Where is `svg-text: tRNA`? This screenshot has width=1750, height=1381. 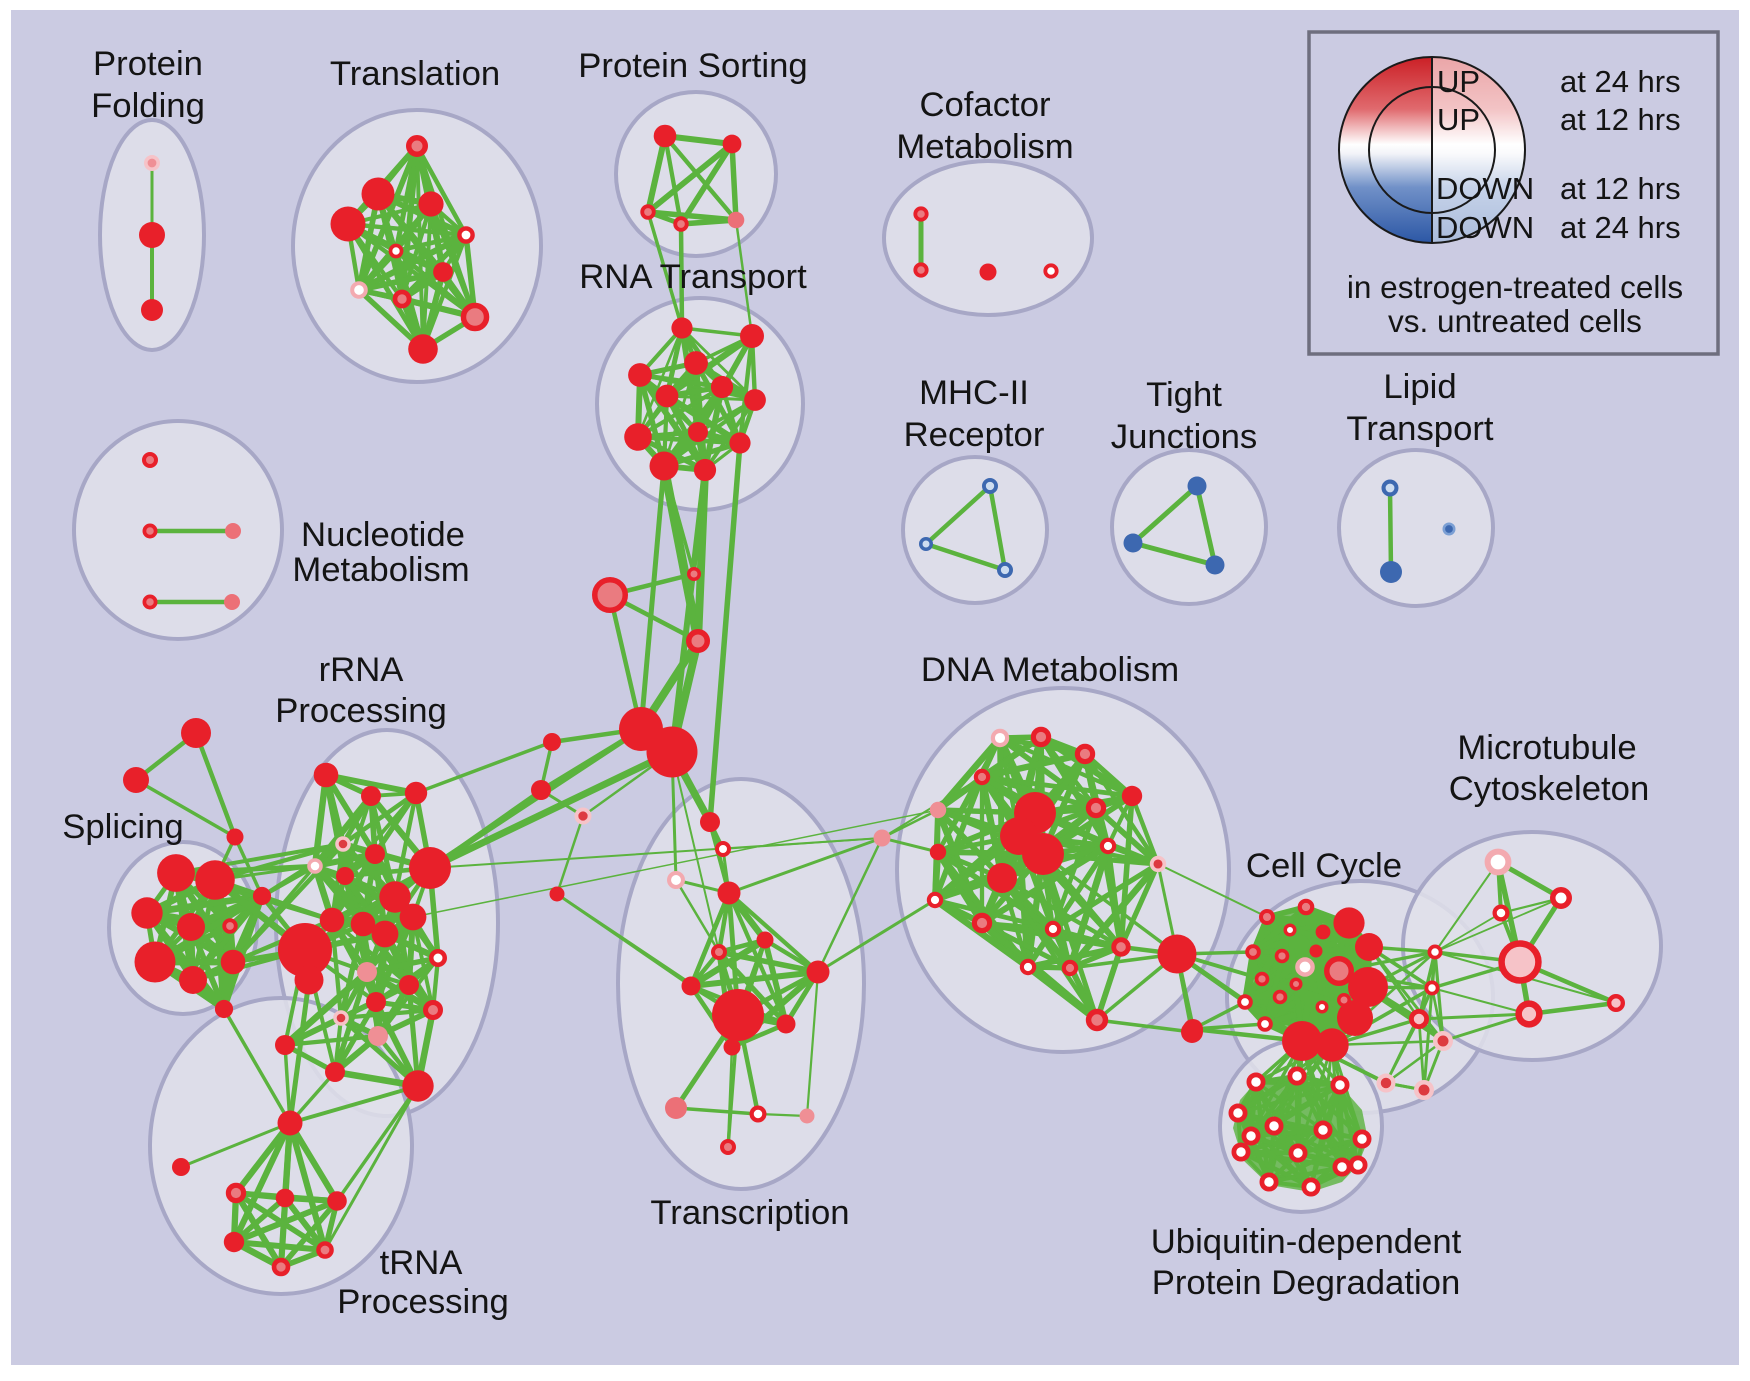 svg-text: tRNA is located at coordinates (422, 1263).